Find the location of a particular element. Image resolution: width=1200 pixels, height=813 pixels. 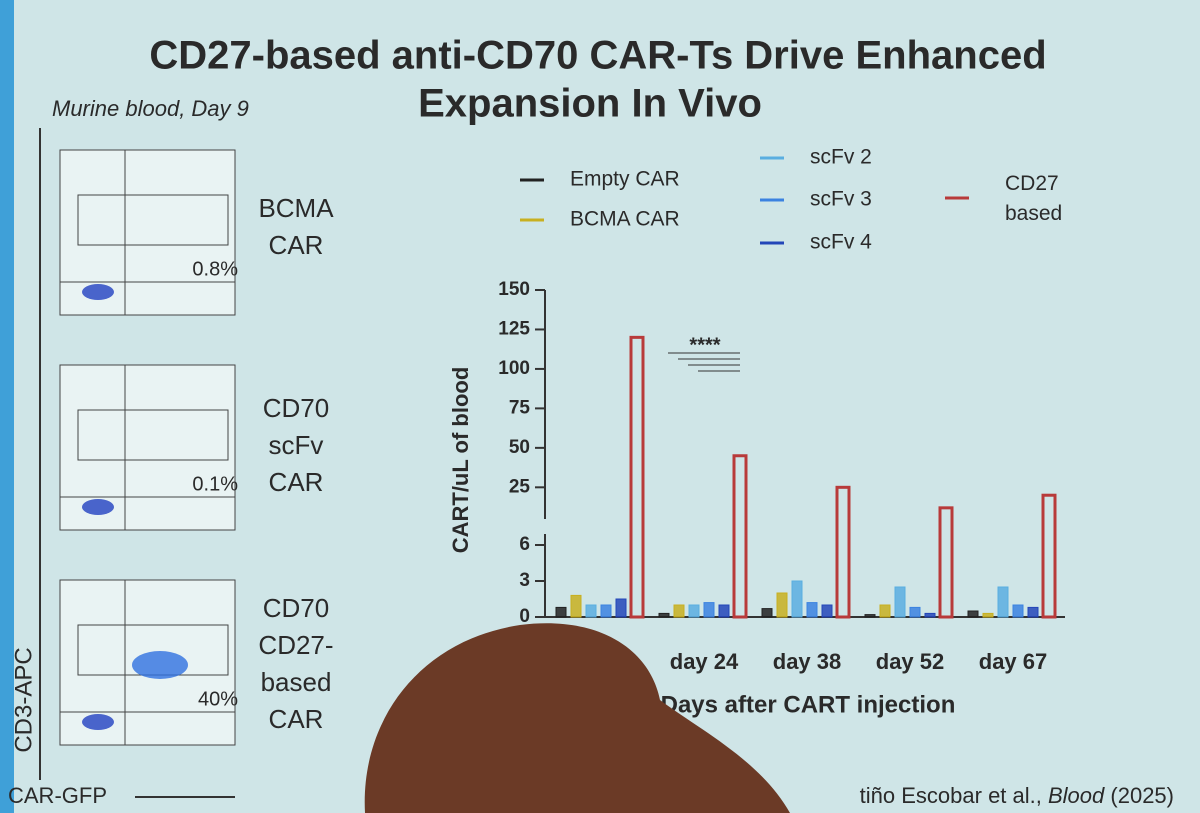

y-tick-label: 0 is located at coordinates (524, 616).